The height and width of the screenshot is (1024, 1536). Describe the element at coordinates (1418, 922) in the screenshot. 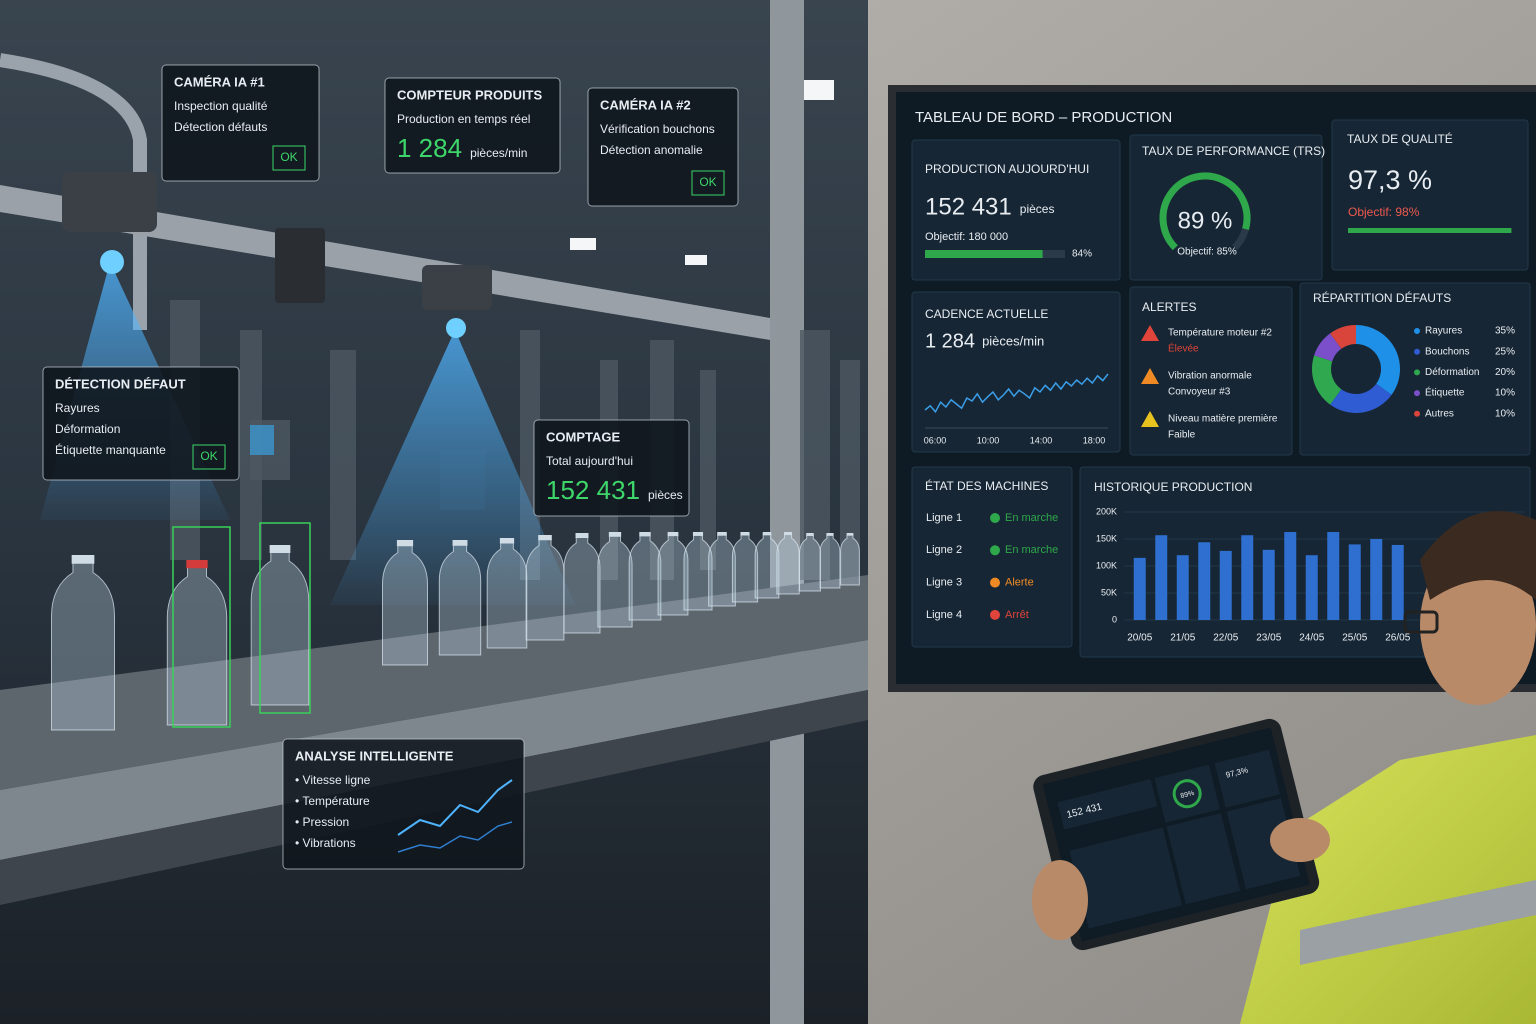

I see `reflective-stripe` at that location.